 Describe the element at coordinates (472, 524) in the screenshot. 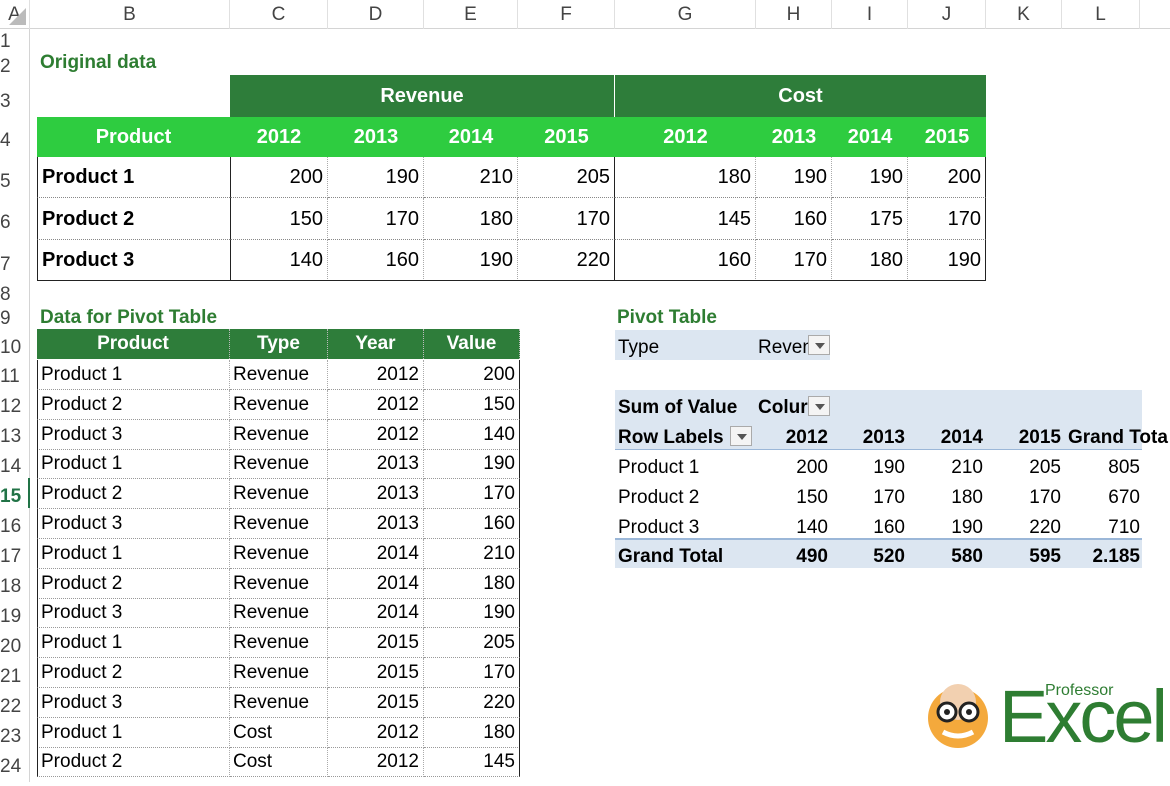

I see `data-cell: 160` at that location.